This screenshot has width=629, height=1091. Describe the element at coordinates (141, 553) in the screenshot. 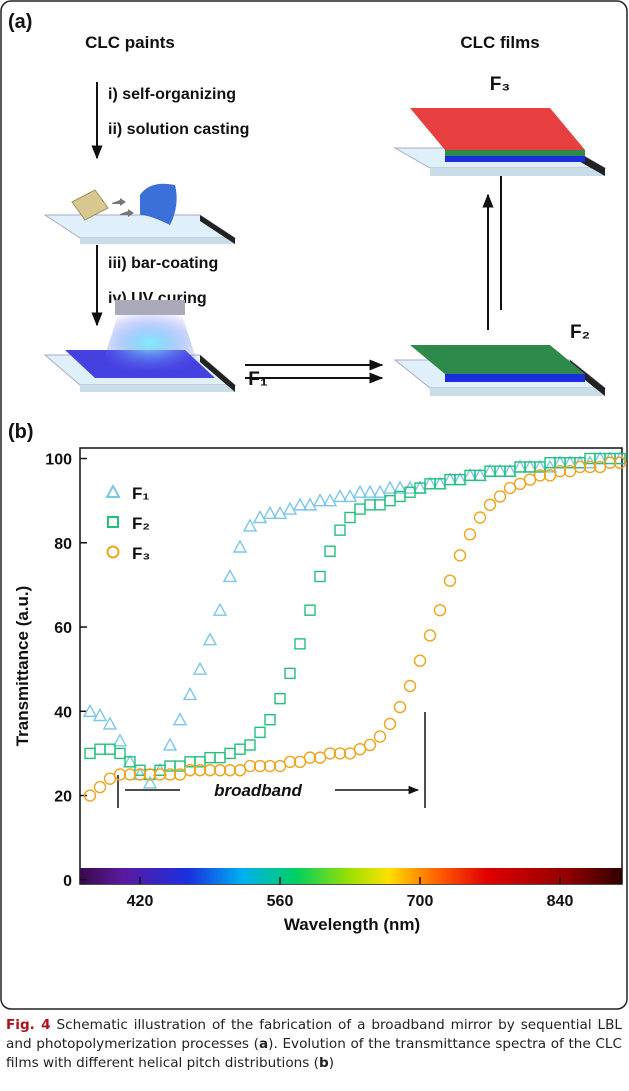

I see `legend-label: F₃` at that location.